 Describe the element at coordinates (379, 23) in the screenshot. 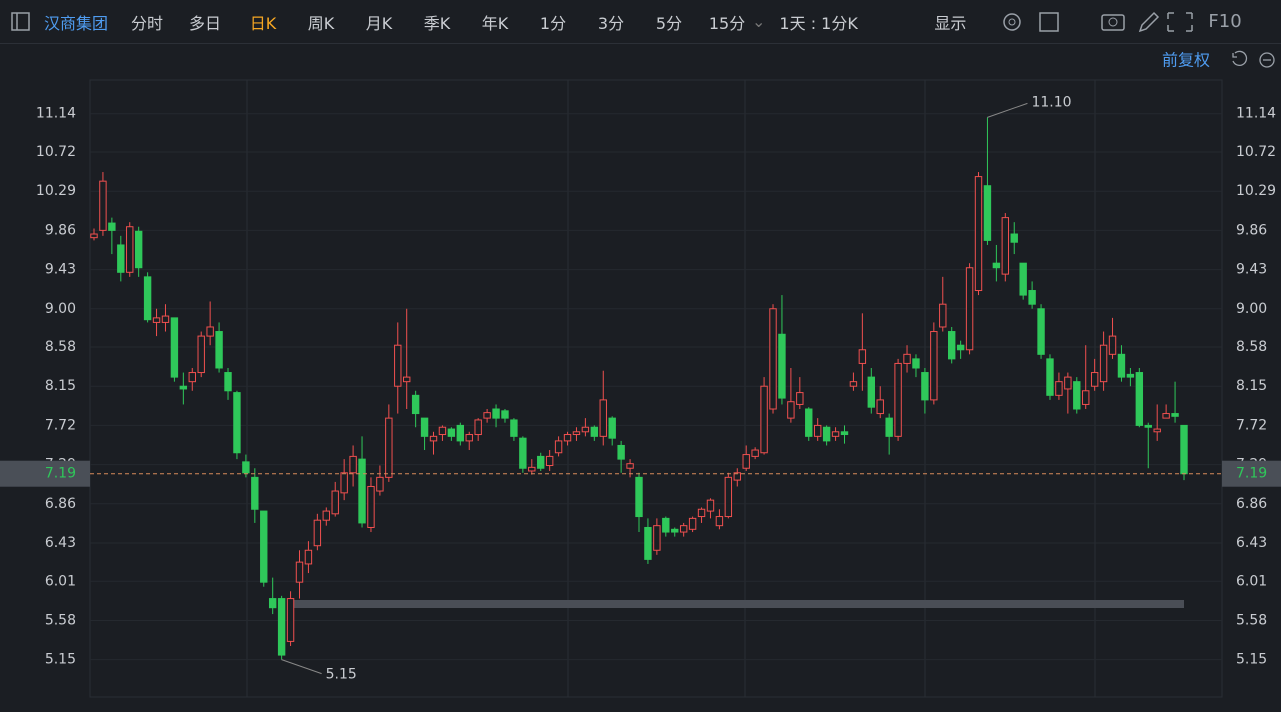

I see `period-tab: 月K` at that location.